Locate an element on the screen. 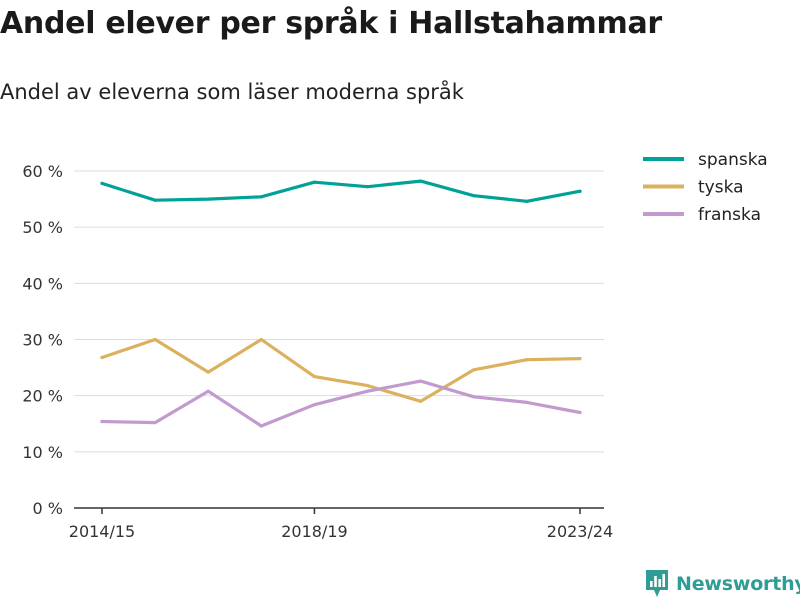 Image resolution: width=800 pixels, height=600 pixels. brand-name: Newsworthy is located at coordinates (738, 584).